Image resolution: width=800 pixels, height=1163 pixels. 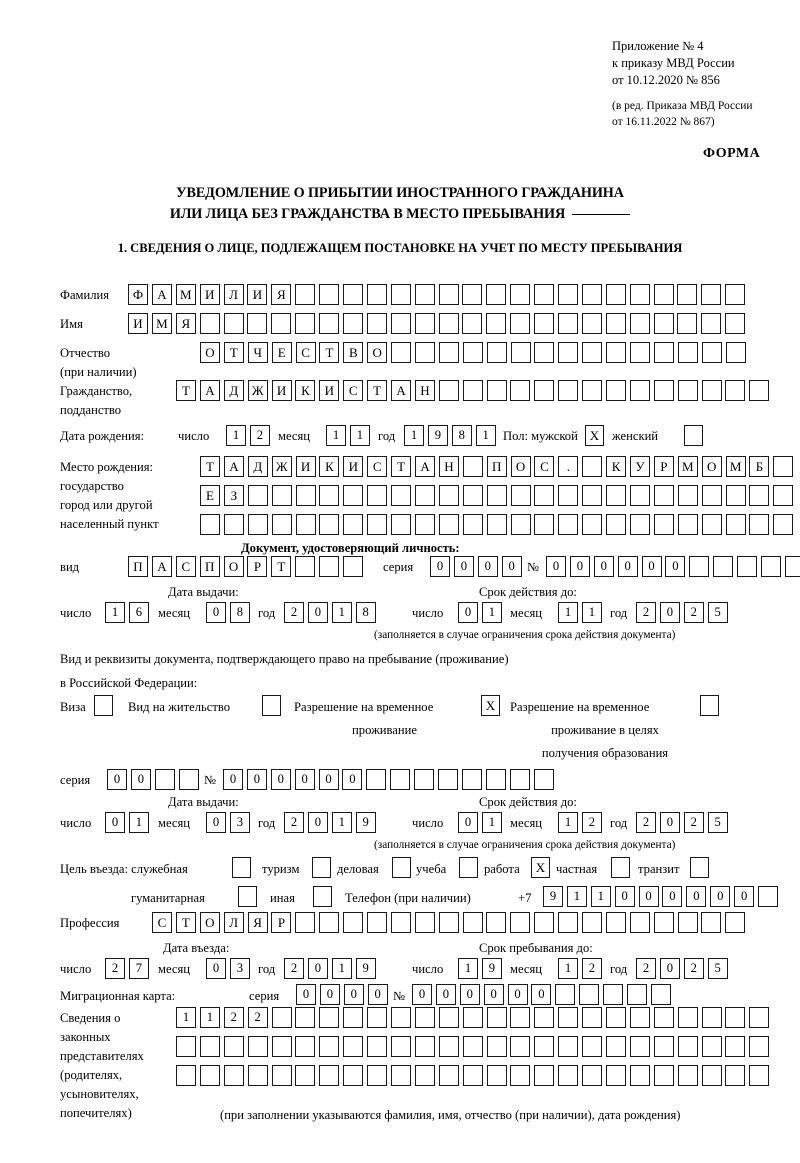 What do you see at coordinates (693, 435) in the screenshot?
I see `checkbox-sex-female` at bounding box center [693, 435].